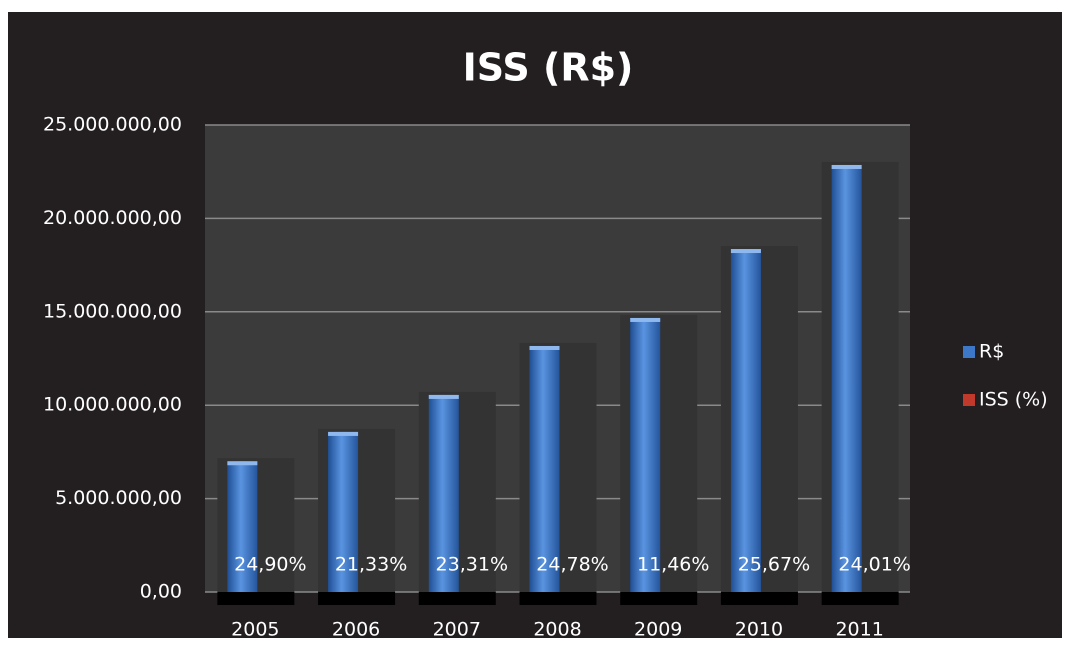  I want to click on y-tick-label: 5.000.000,00, so click(118, 498).